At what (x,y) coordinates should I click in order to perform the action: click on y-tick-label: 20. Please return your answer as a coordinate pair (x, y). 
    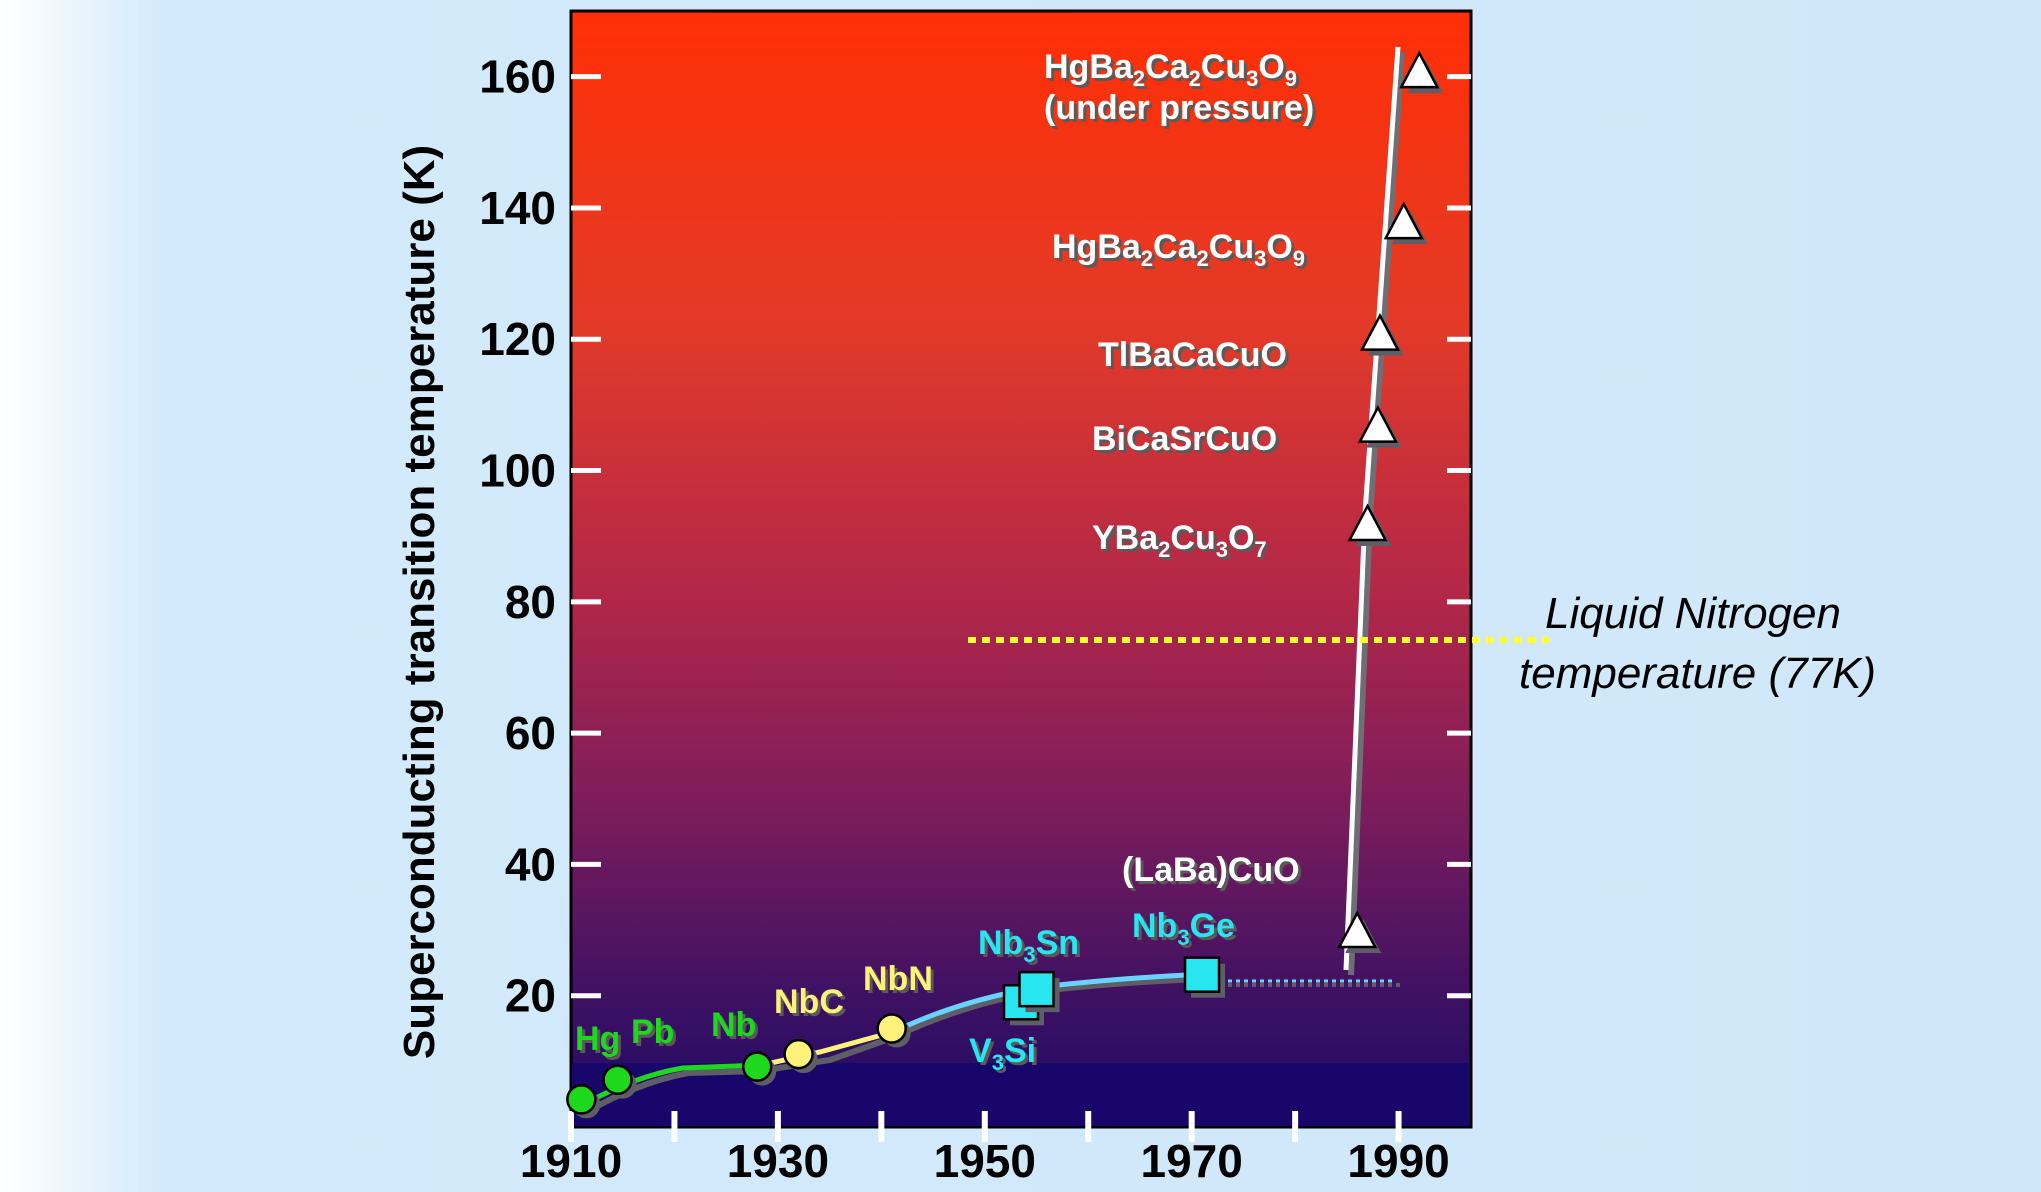
    Looking at the image, I should click on (530, 996).